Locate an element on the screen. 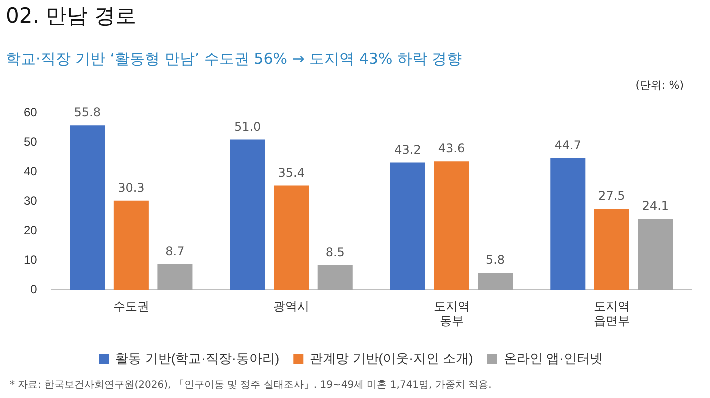  text: * 자료: 한국보건사회연구원(2026), 「인구이동 및 정주 실태조사」. 19~49세 미혼 1,741명, 가중치 적용. is located at coordinates (251, 385).